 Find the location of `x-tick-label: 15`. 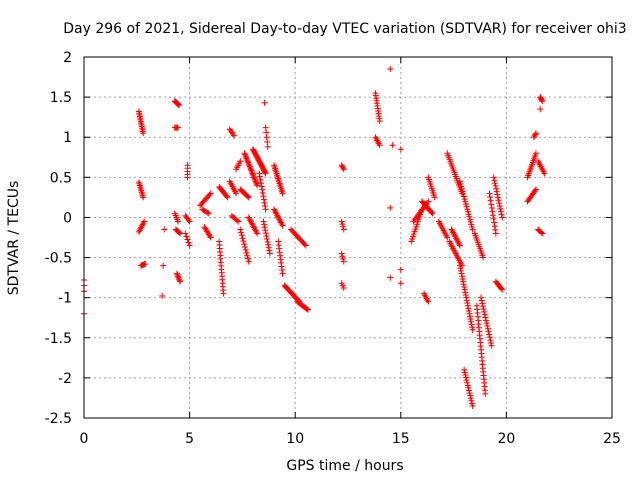

x-tick-label: 15 is located at coordinates (401, 439).